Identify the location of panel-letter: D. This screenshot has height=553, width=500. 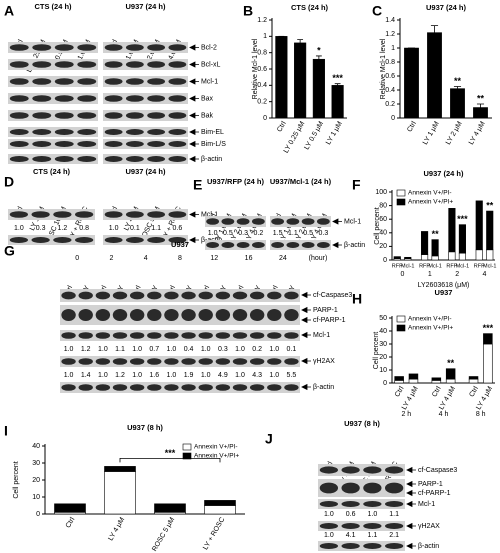
(9, 182).